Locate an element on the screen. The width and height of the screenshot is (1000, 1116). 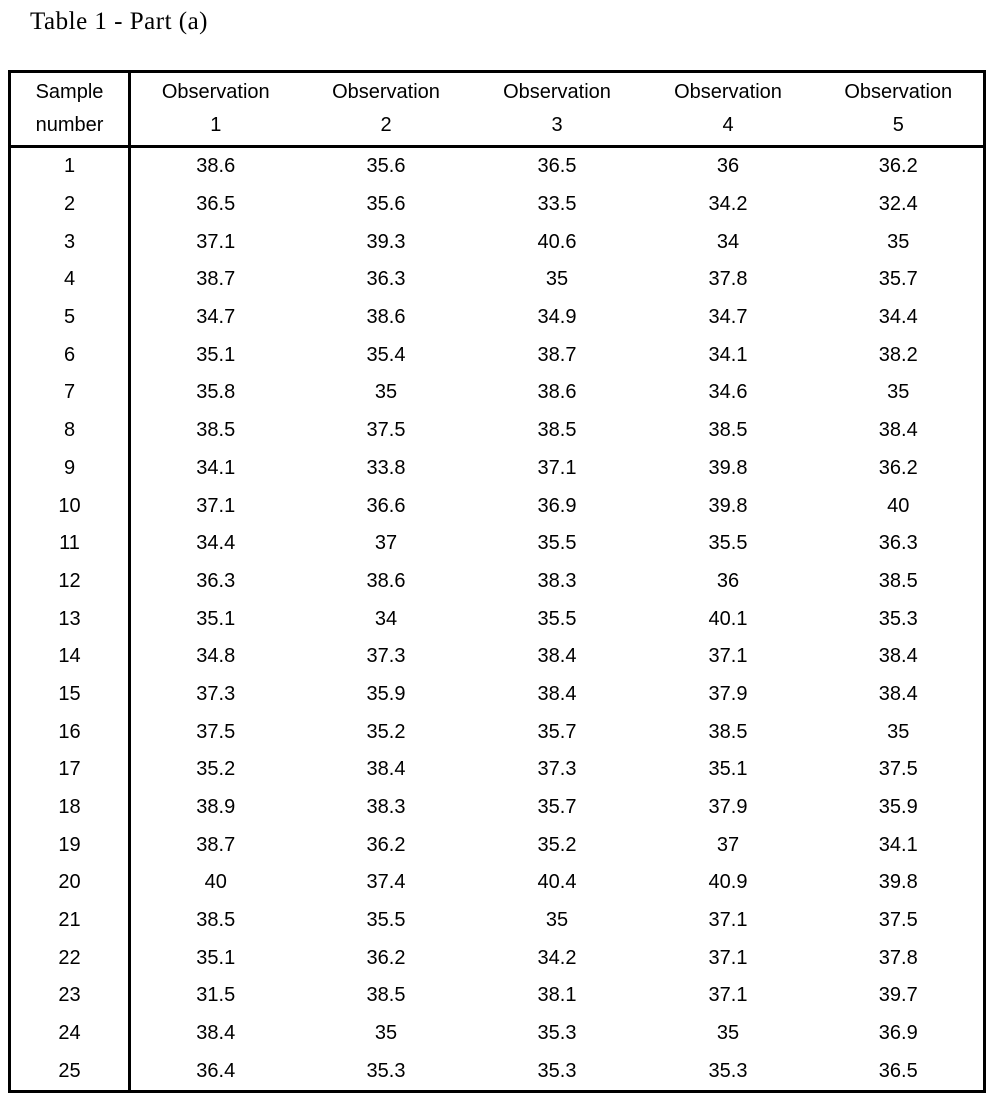
sample-number-cell: 10 is located at coordinates (70, 506).